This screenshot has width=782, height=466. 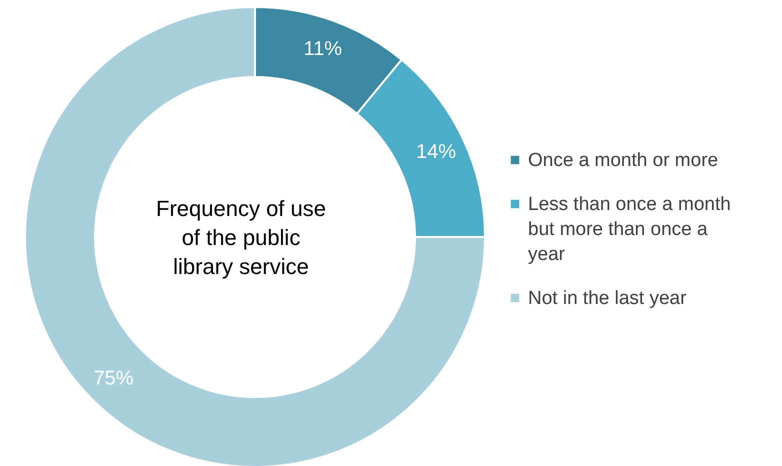 I want to click on text: Frequency of use of the public library service, so click(x=241, y=237).